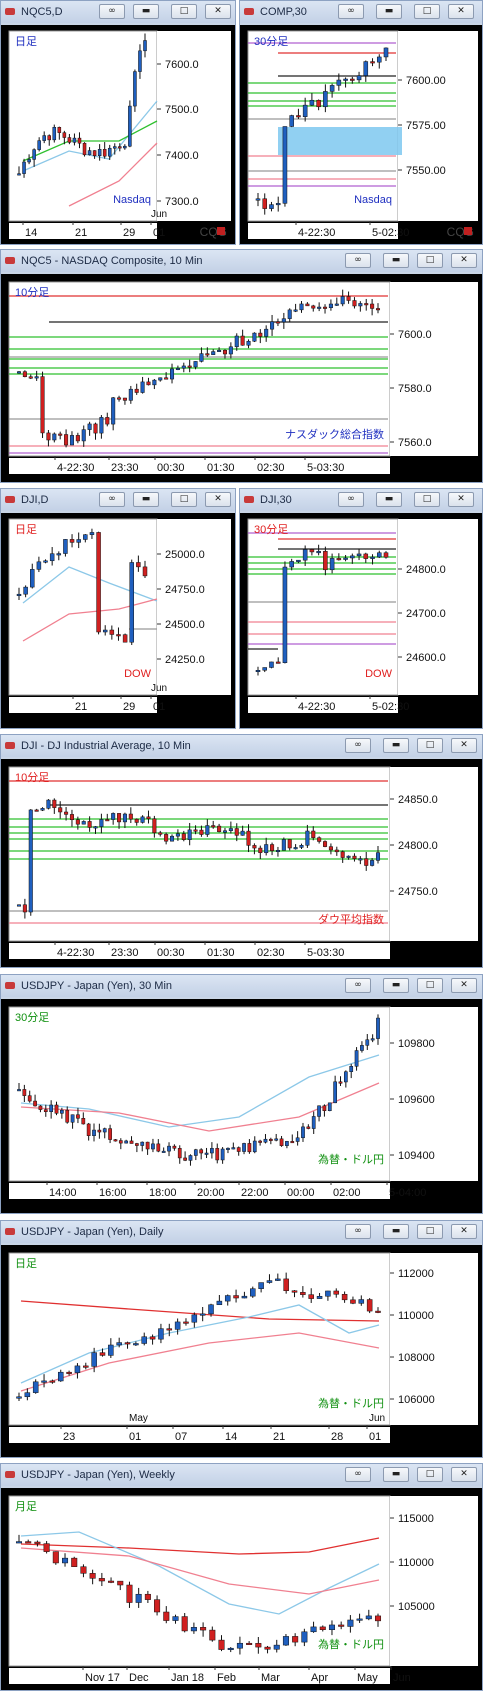 The height and width of the screenshot is (1691, 483). What do you see at coordinates (325, 953) in the screenshot?
I see `x-tick-label: 5-03:30` at bounding box center [325, 953].